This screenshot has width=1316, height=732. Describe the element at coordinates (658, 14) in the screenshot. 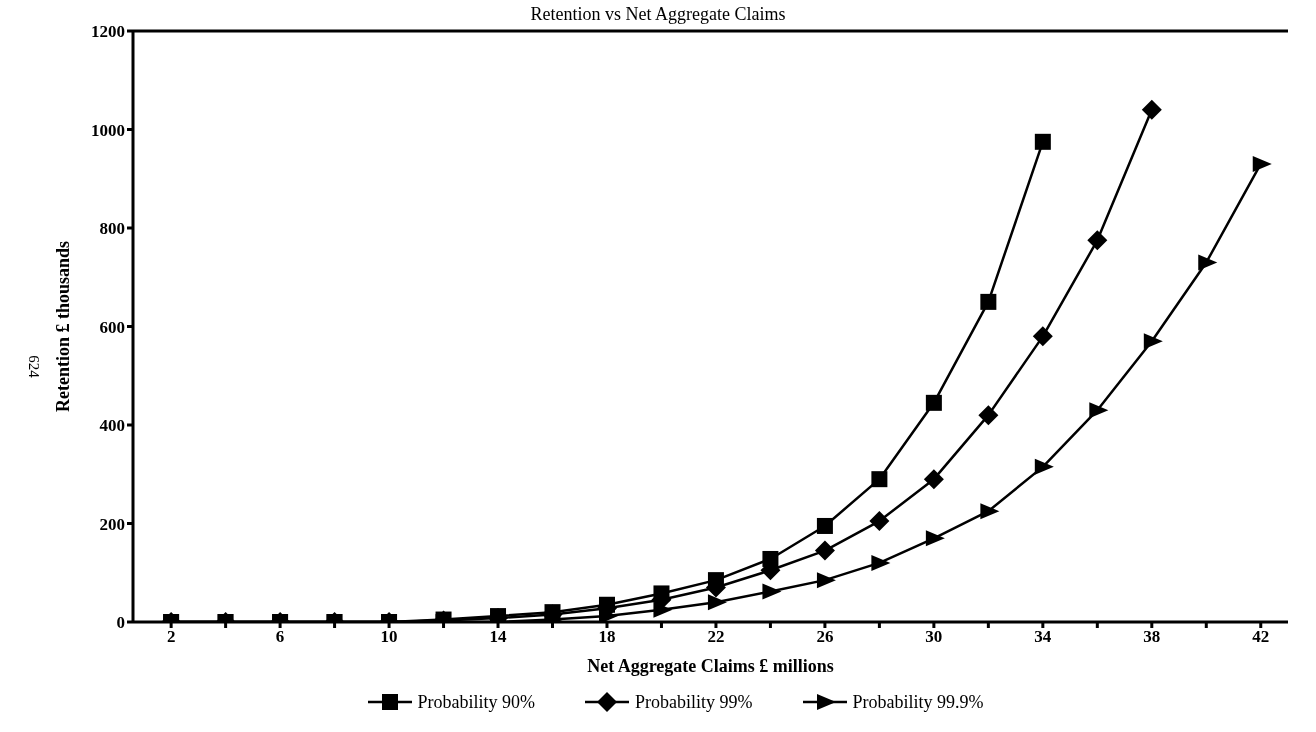

I see `chart-title: Retention vs Net Aggregate Claims` at that location.